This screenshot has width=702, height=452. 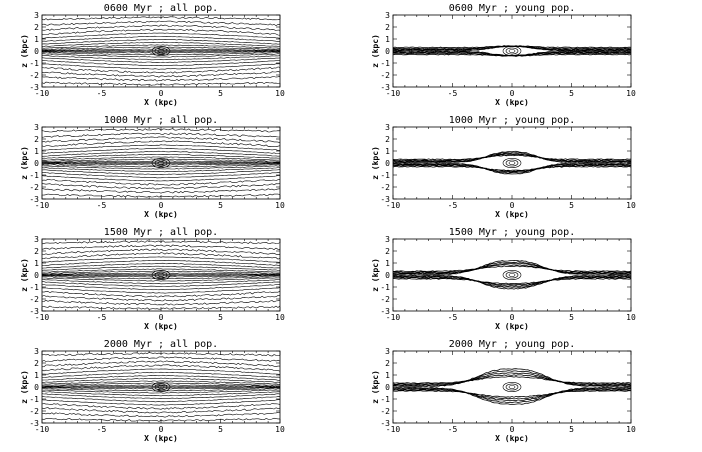 I want to click on y-tick-label: 1, so click(x=36, y=39).